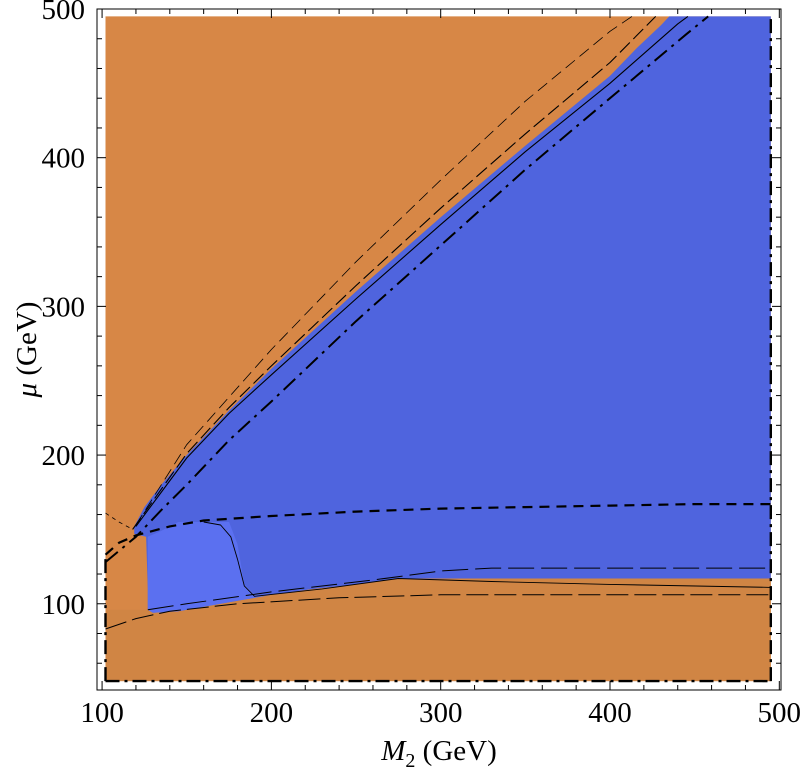  I want to click on x-tick-label: 200, so click(272, 713).